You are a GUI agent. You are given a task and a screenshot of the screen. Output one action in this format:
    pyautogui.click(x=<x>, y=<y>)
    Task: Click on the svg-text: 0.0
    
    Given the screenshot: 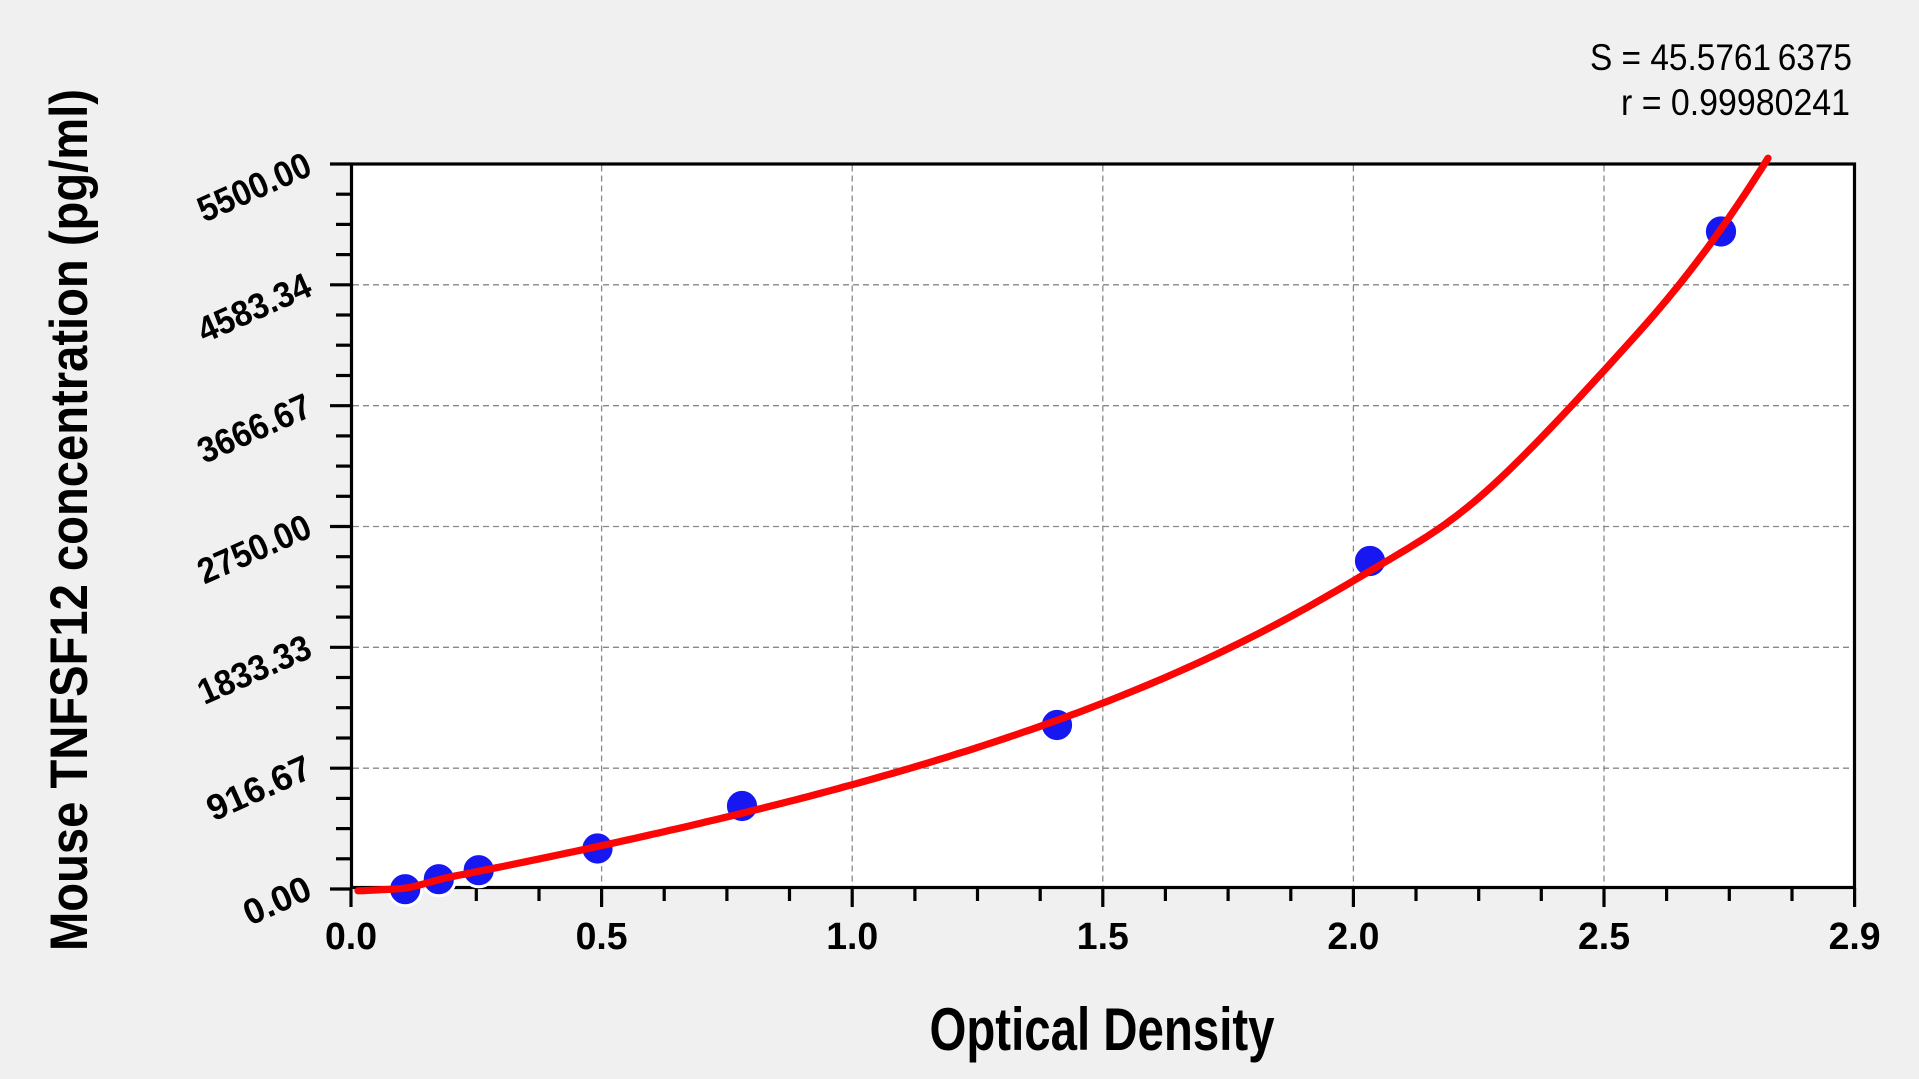 What is the action you would take?
    pyautogui.click(x=351, y=937)
    